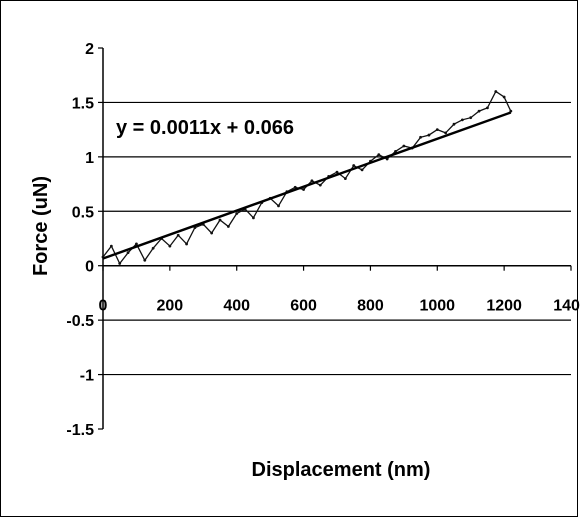  I want to click on x-tick-label: 200, so click(170, 306).